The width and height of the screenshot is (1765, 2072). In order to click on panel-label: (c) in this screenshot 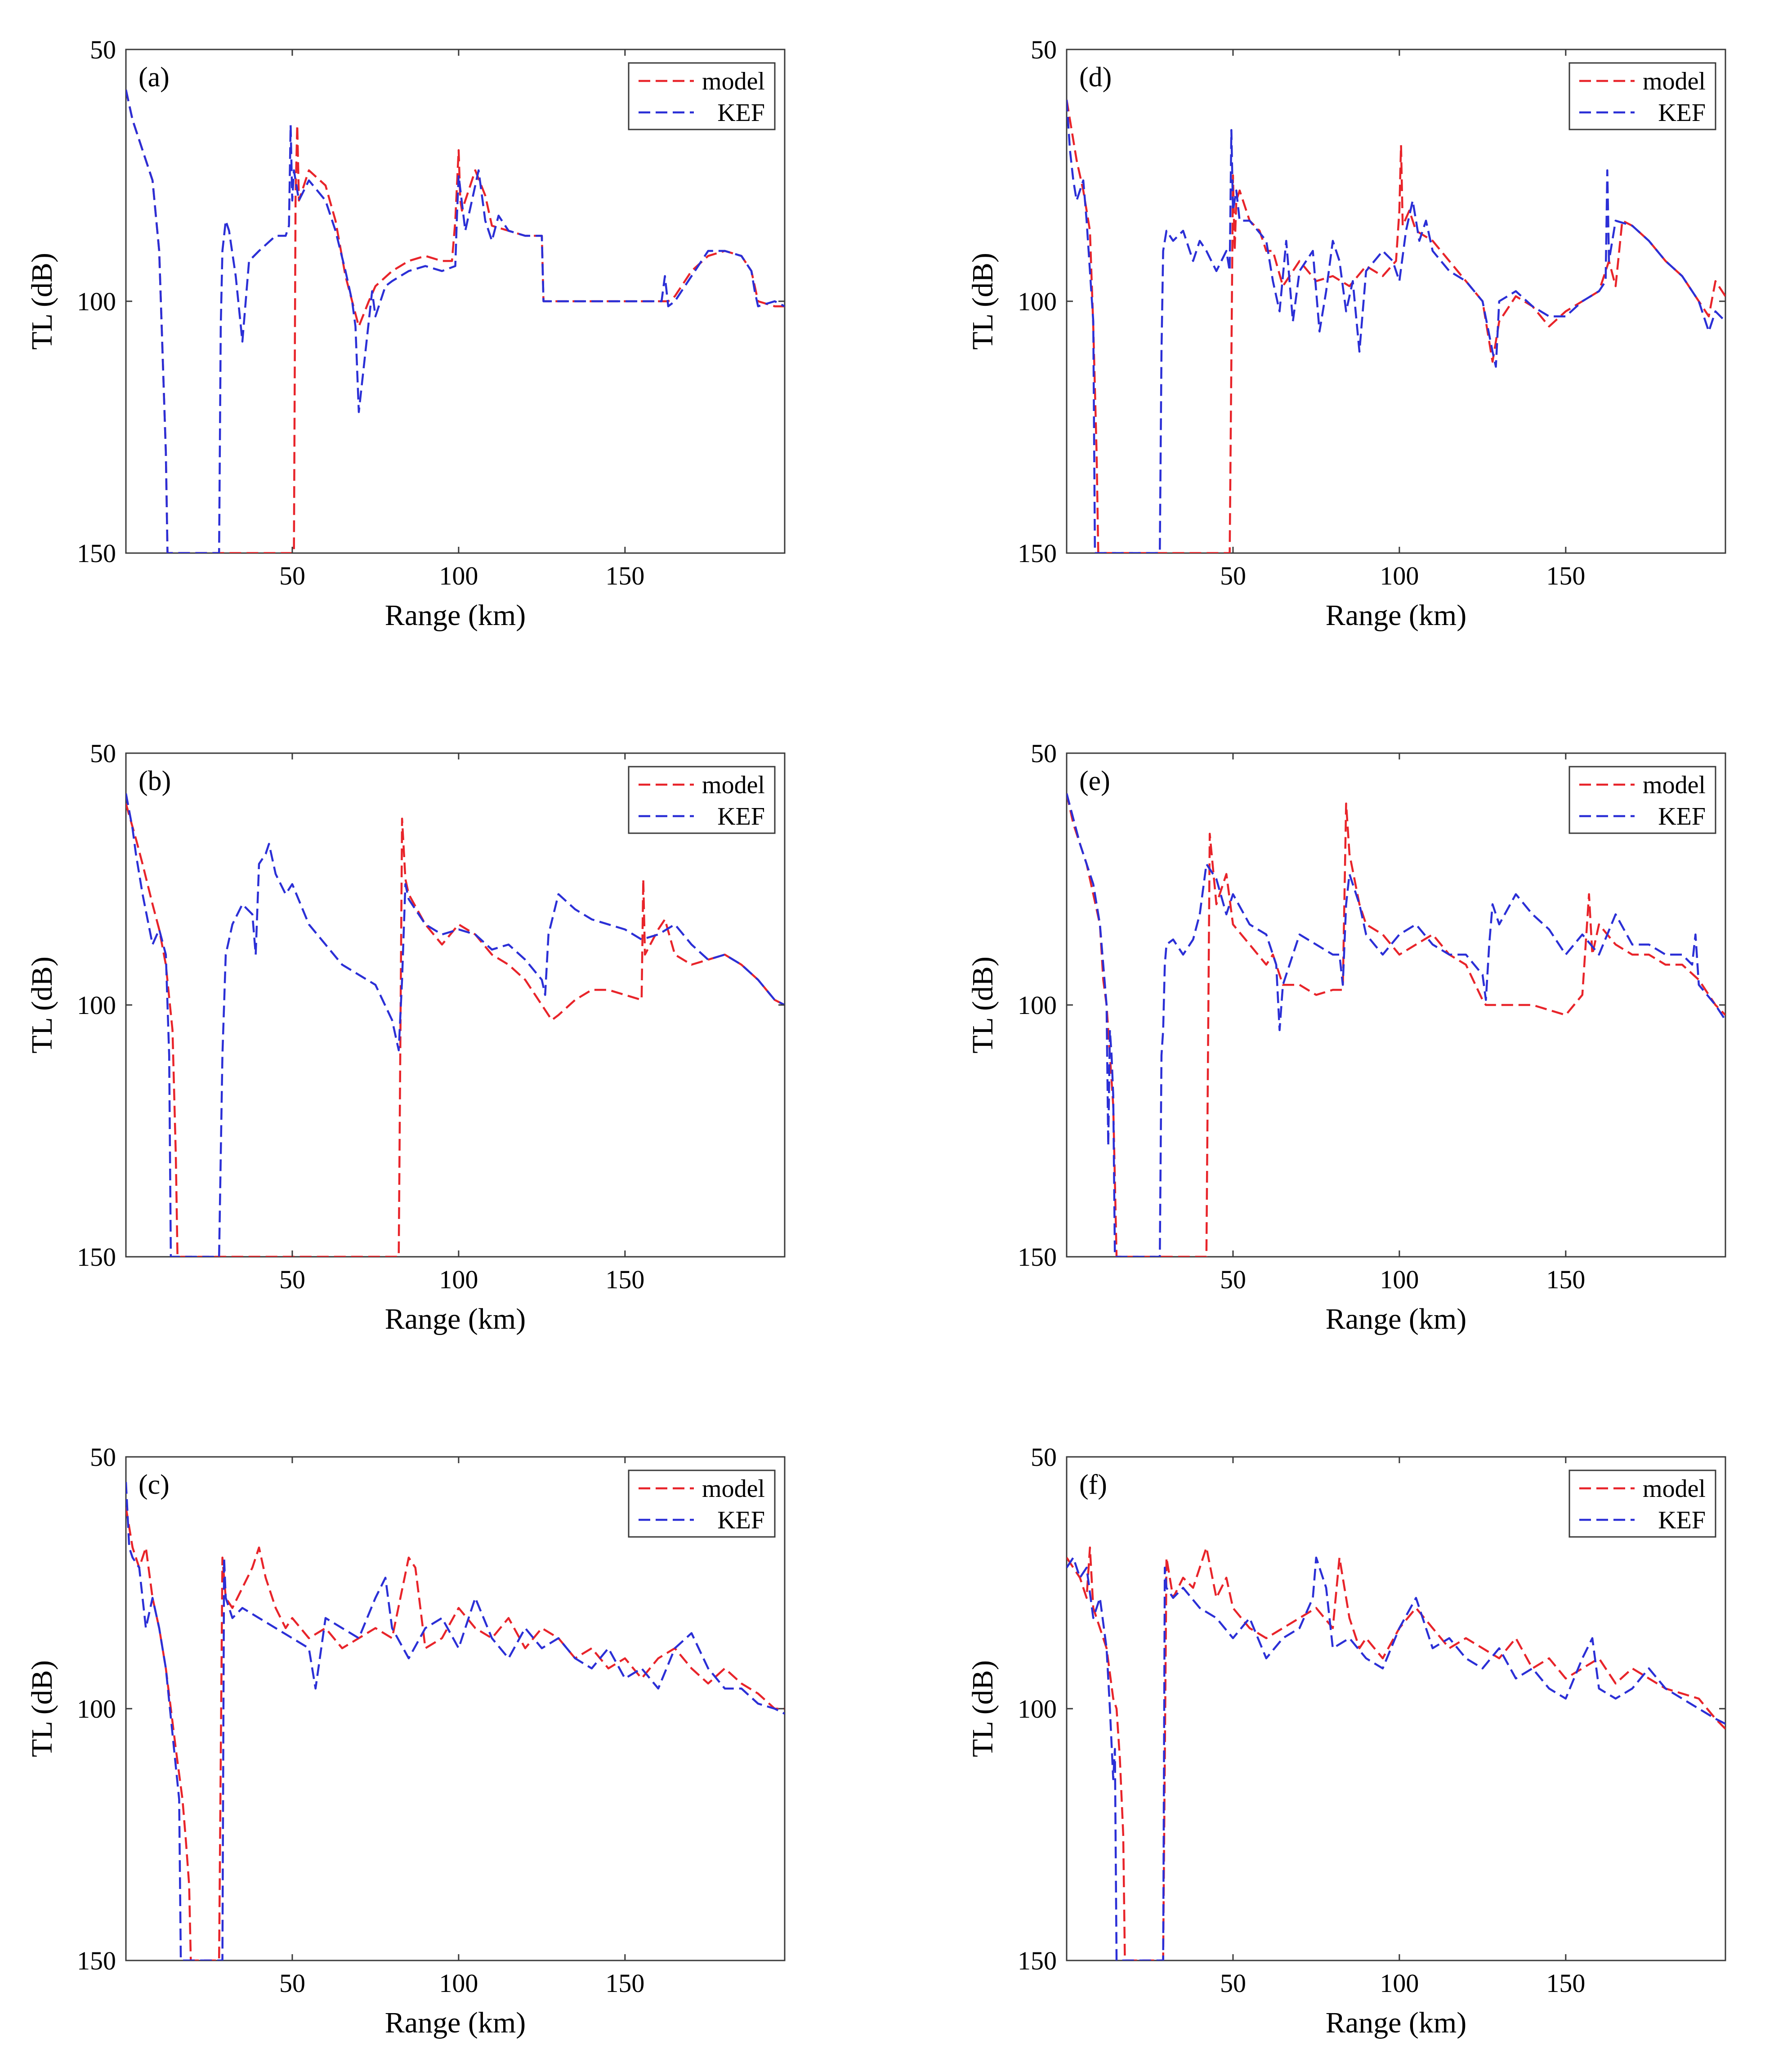, I will do `click(154, 1484)`.